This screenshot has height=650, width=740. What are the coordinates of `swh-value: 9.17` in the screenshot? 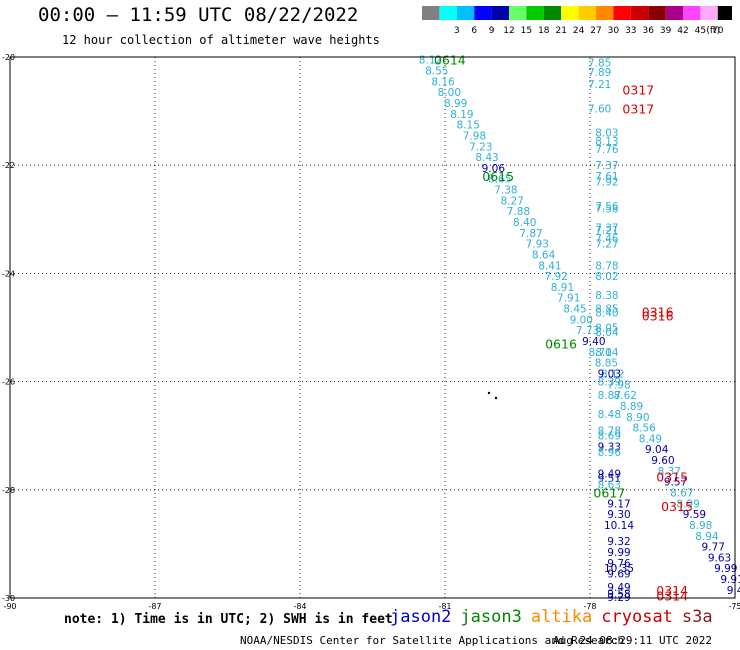 It's located at (618, 504).